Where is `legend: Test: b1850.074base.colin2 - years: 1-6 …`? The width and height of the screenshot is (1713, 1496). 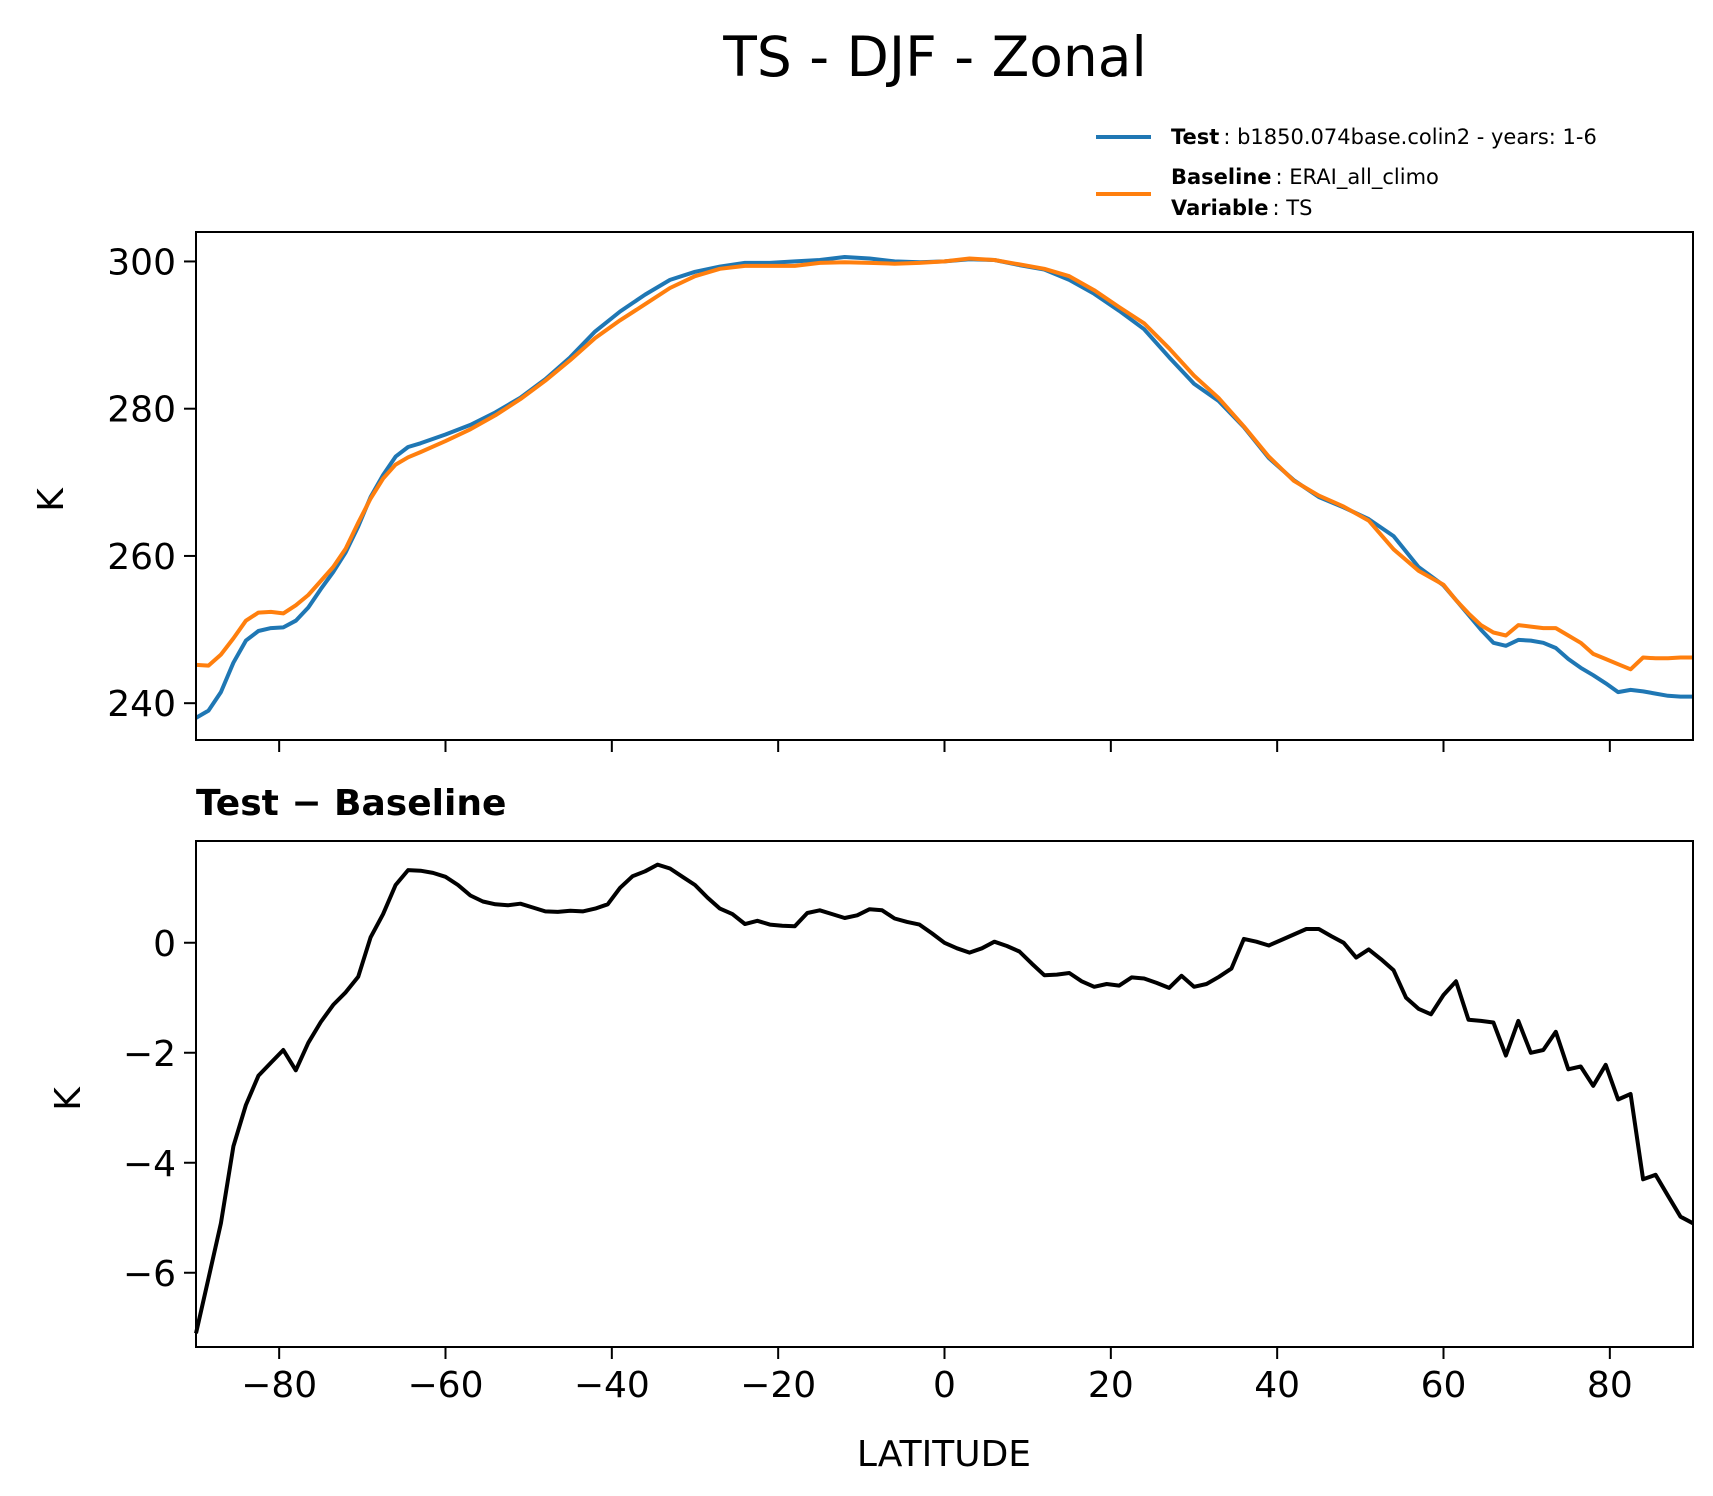 legend: Test: b1850.074base.colin2 - years: 1-6 … is located at coordinates (1346, 172).